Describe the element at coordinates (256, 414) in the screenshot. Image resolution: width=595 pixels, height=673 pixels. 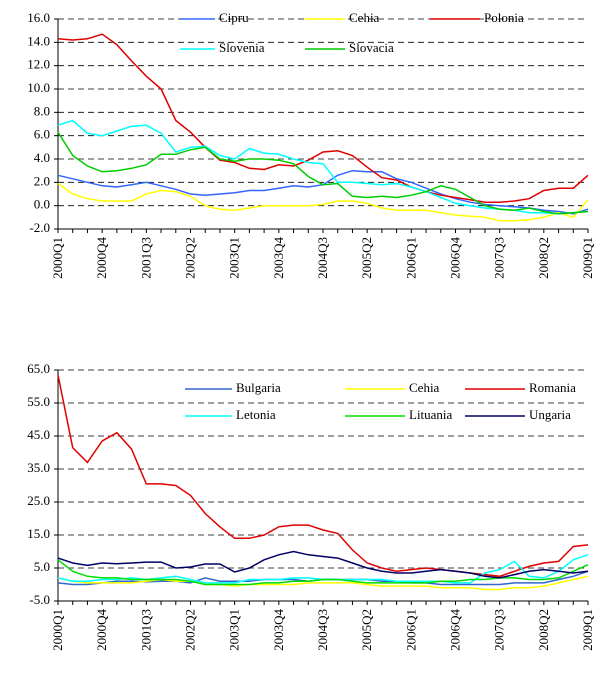
I see `legend-label: Letonia` at that location.